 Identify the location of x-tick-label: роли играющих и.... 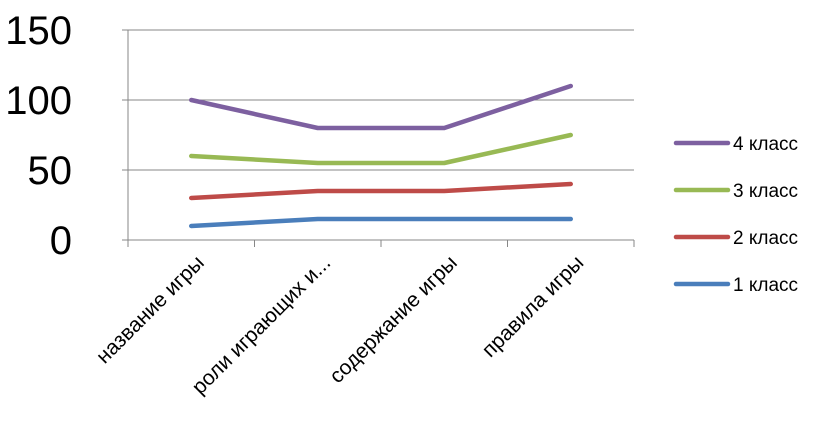
(262, 325).